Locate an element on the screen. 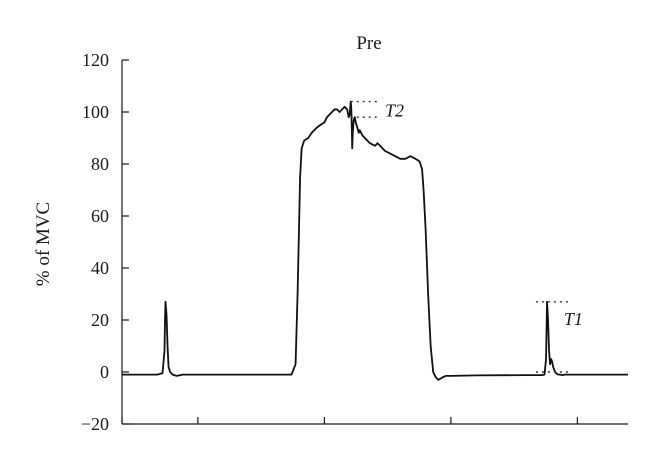 This screenshot has width=660, height=462. y-tick-label: 40 is located at coordinates (100, 268).